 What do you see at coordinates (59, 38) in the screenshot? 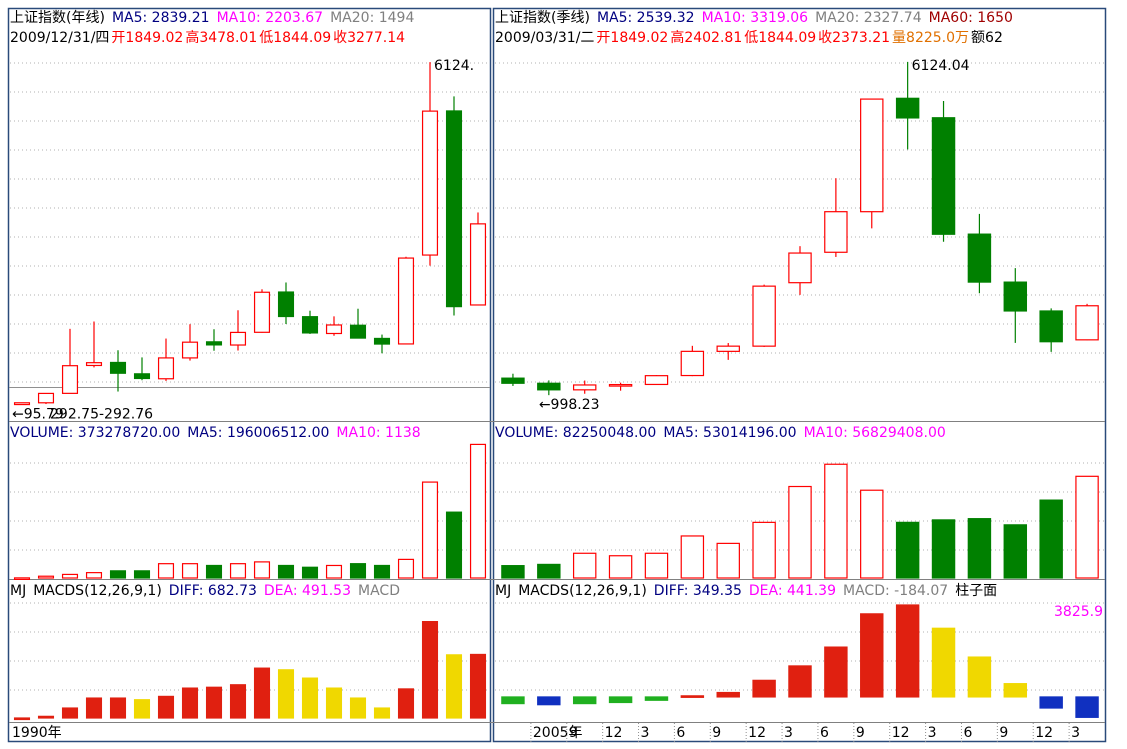
I see `subheader-item: 2009/12/31/四` at bounding box center [59, 38].